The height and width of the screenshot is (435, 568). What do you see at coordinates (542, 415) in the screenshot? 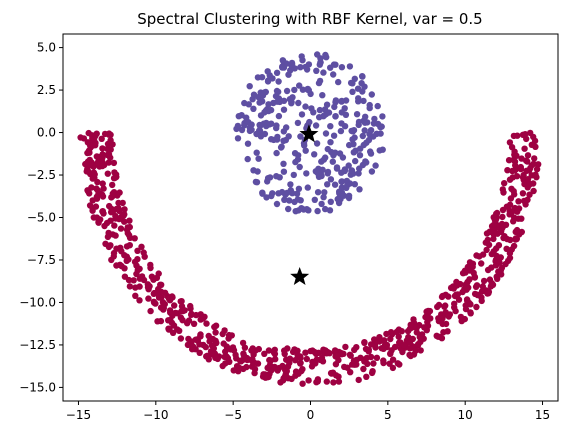
I see `x-tick-label: 15` at bounding box center [542, 415].